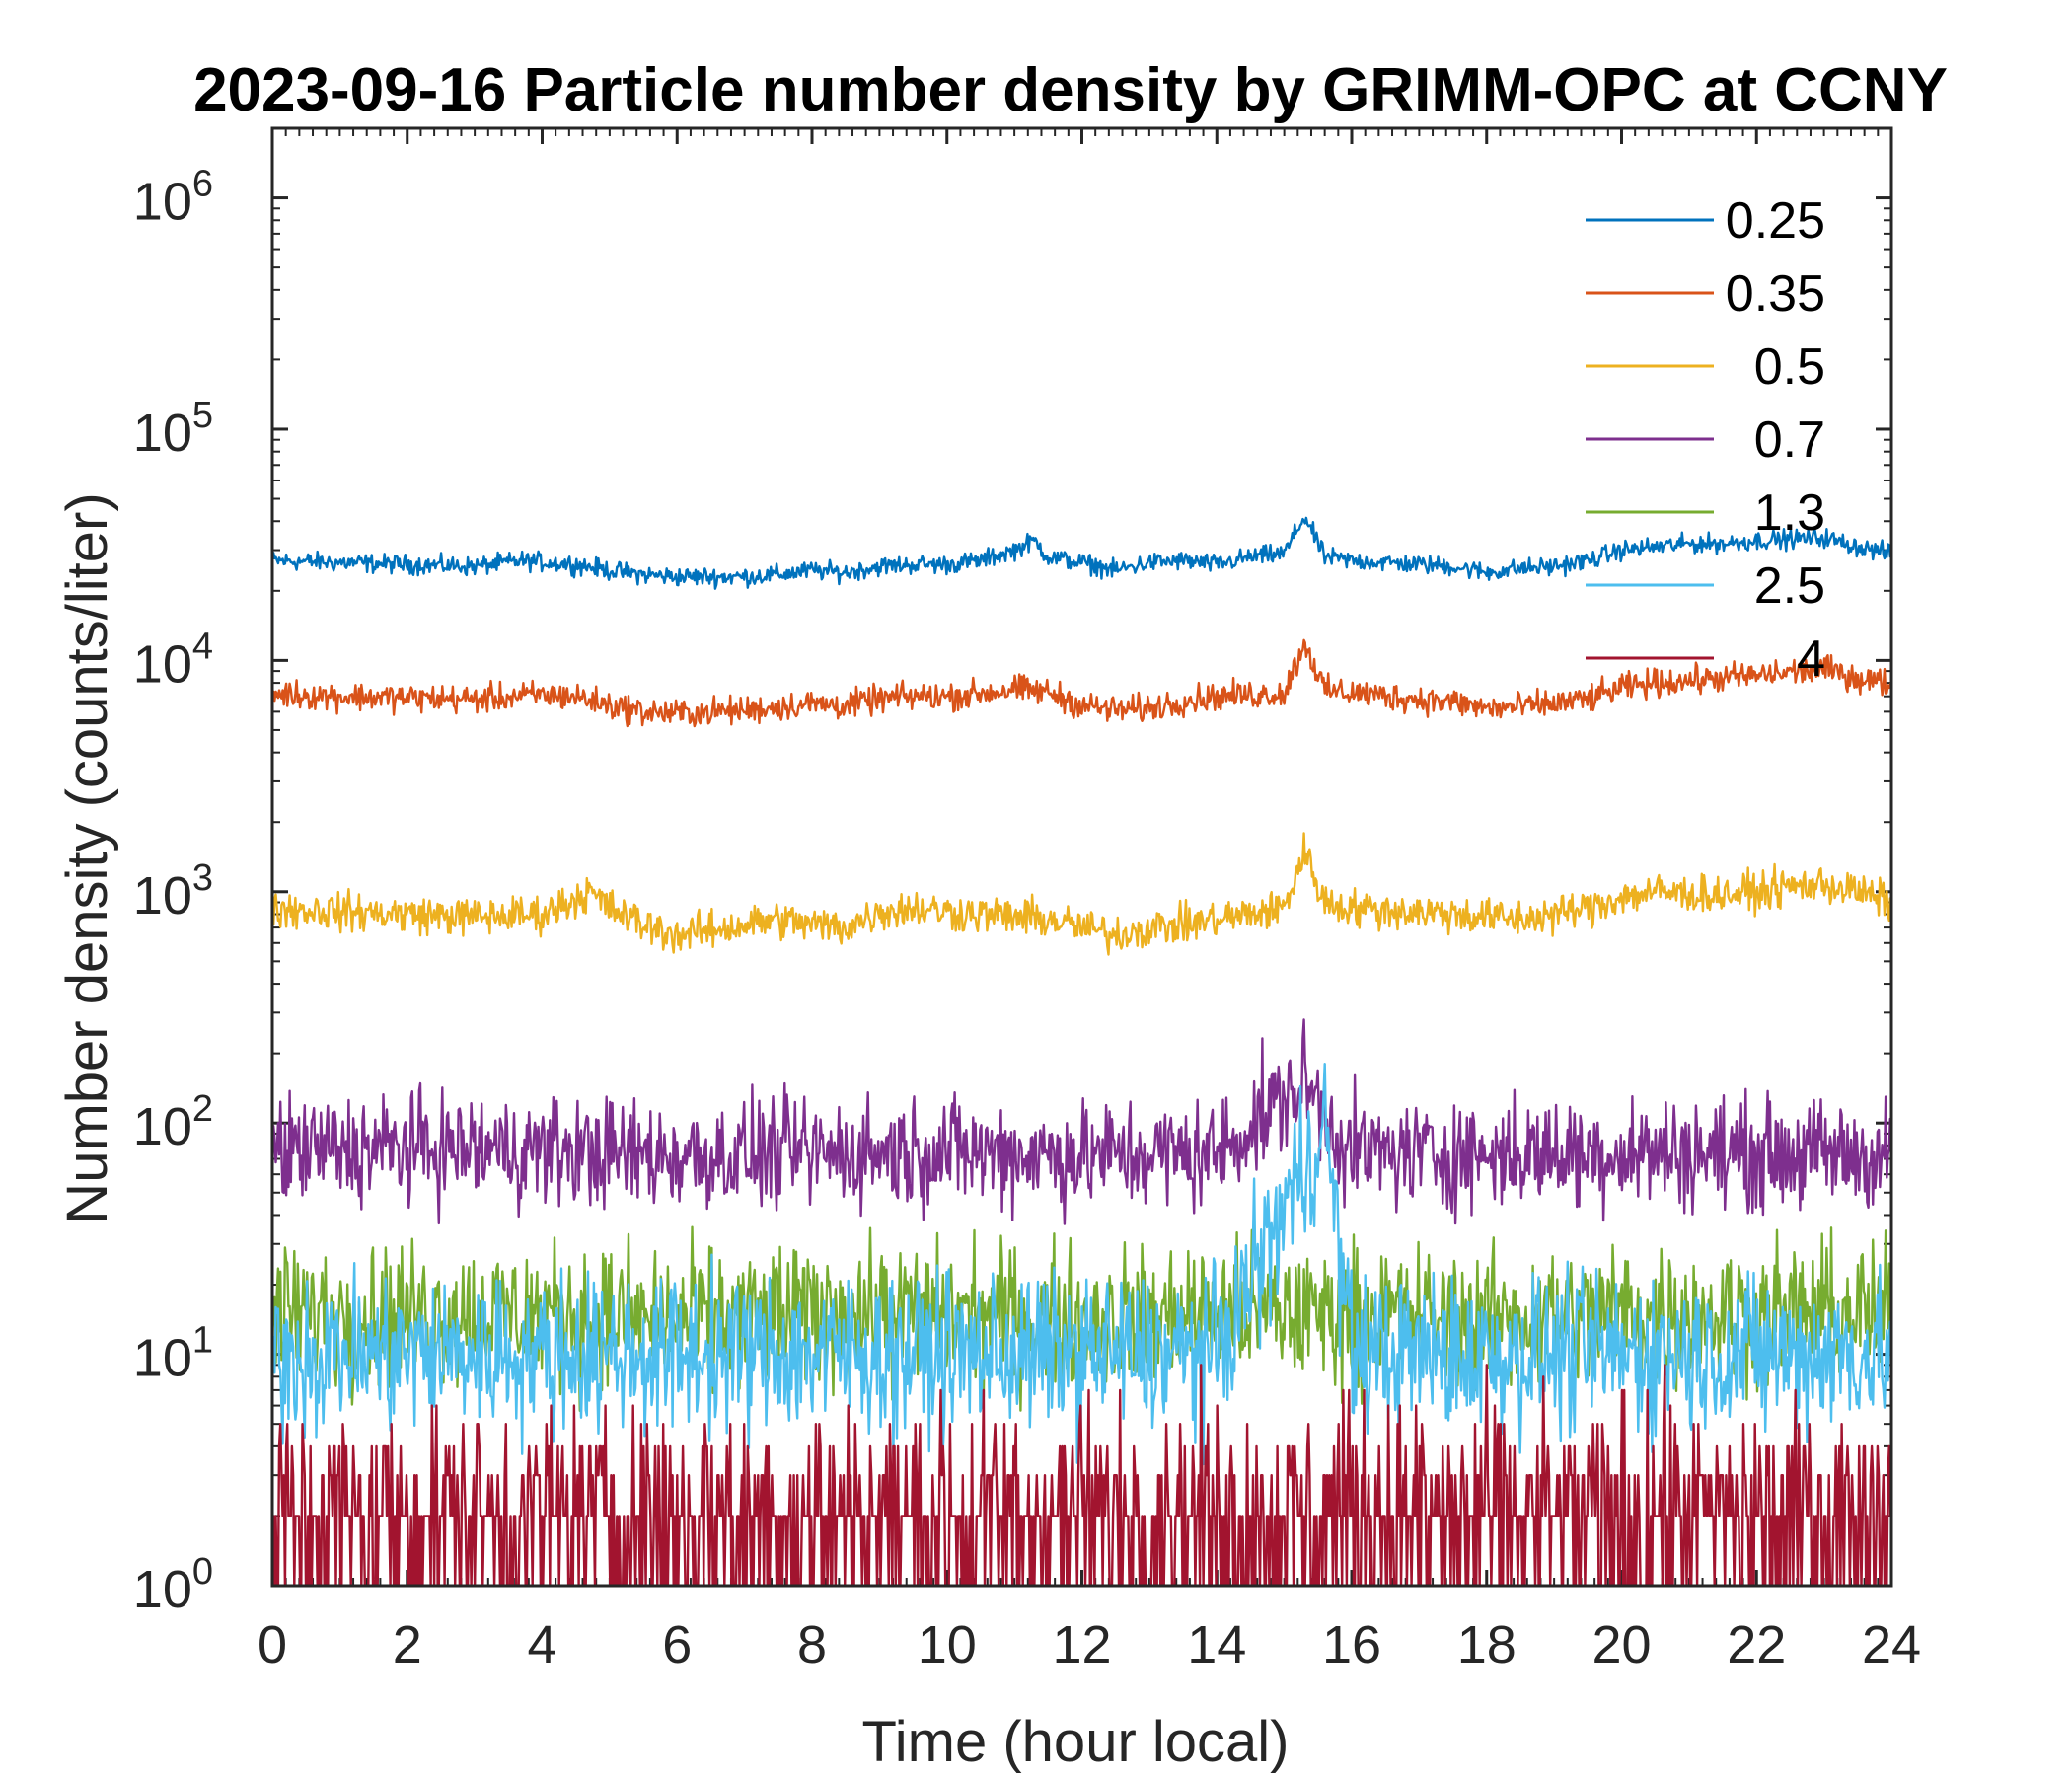 This screenshot has width=2072, height=1776. I want to click on series-line-0.35, so click(1082, 683).